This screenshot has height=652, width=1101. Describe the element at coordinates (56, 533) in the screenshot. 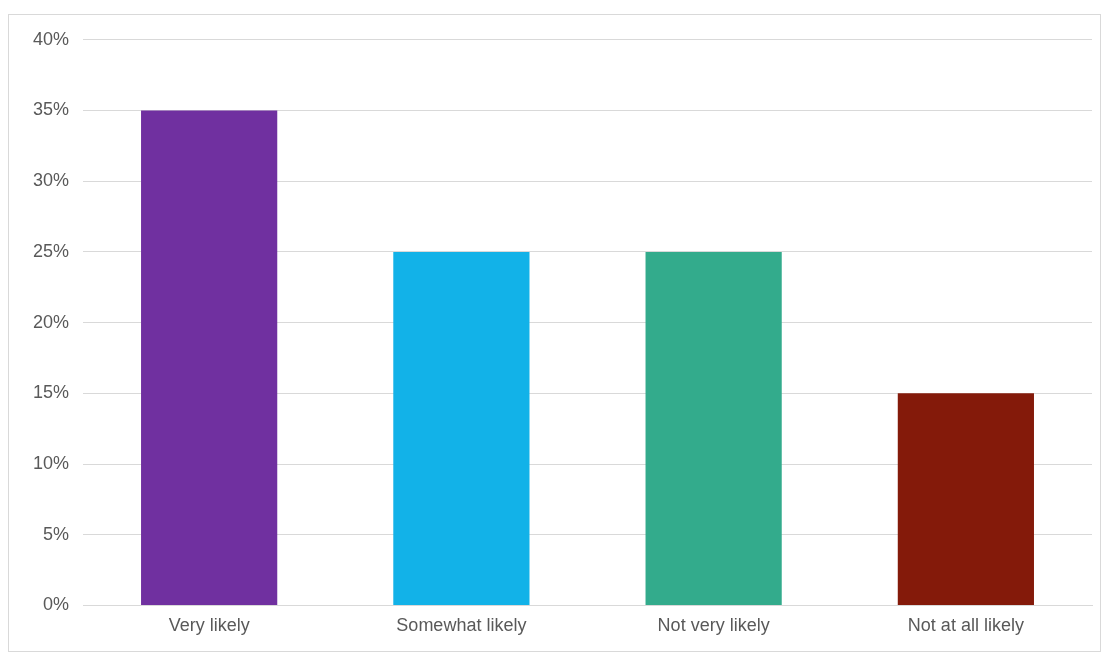

I see `y-tick-label: 5%` at that location.